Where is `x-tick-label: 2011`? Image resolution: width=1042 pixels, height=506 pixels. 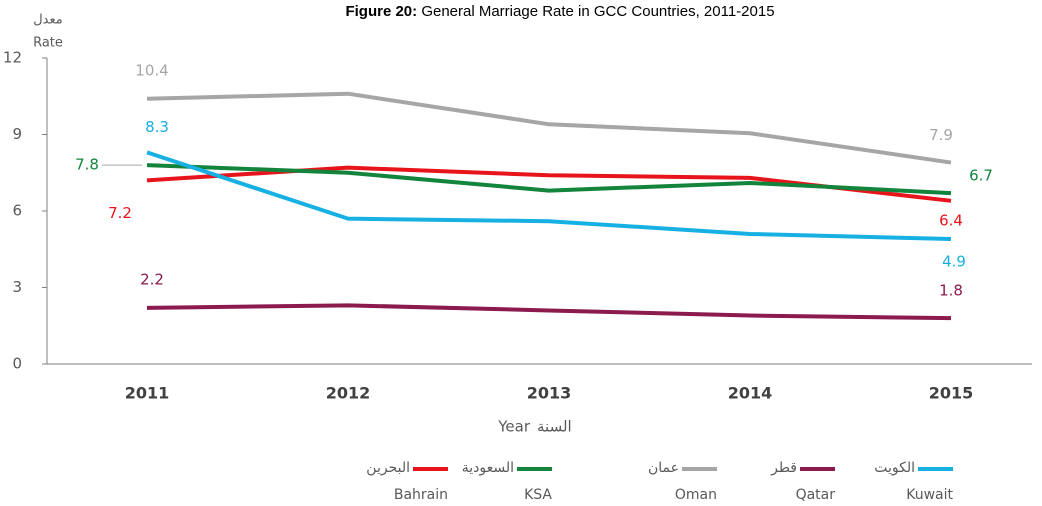 x-tick-label: 2011 is located at coordinates (147, 393).